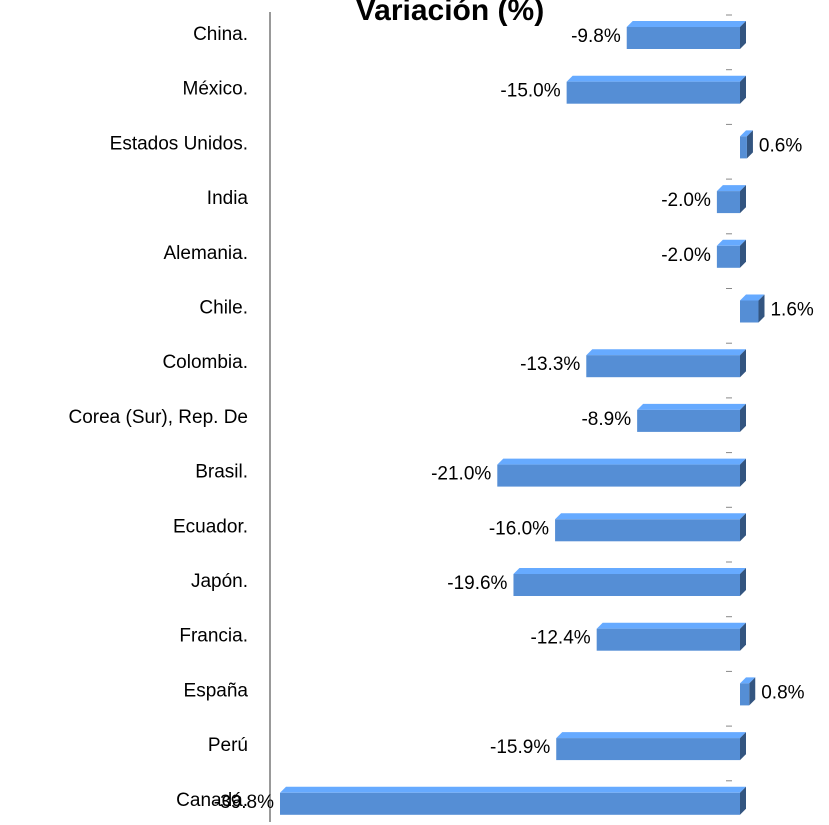 The height and width of the screenshot is (825, 829). Describe the element at coordinates (223, 308) in the screenshot. I see `category-label: Chile.` at that location.